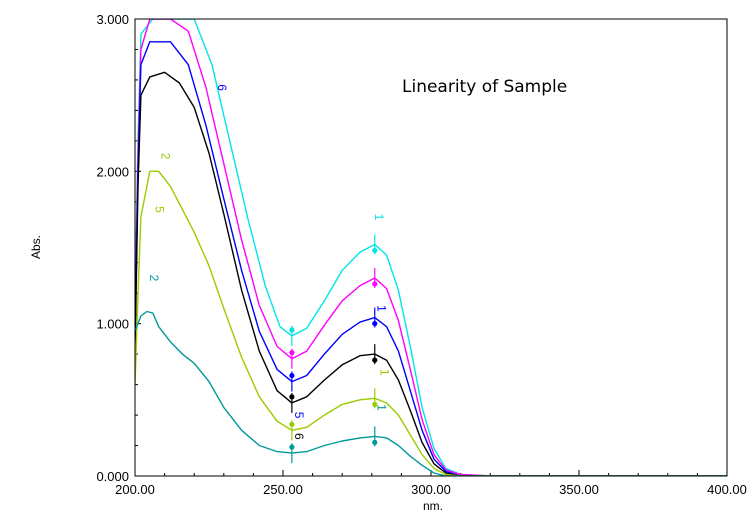  I want to click on y-axis-title: Abs., so click(36, 247).